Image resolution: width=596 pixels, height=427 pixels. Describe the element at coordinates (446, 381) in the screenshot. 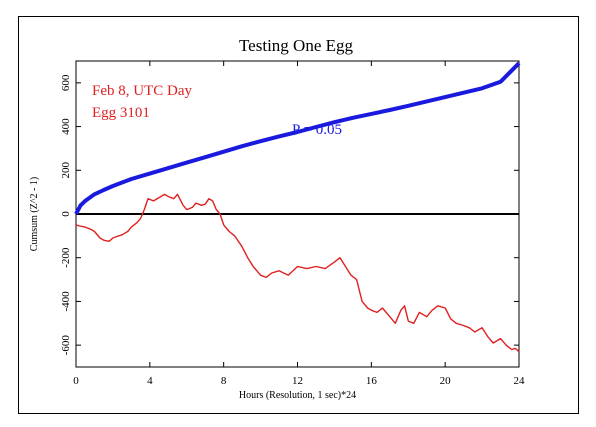

I see `x-tick-label: 20` at that location.